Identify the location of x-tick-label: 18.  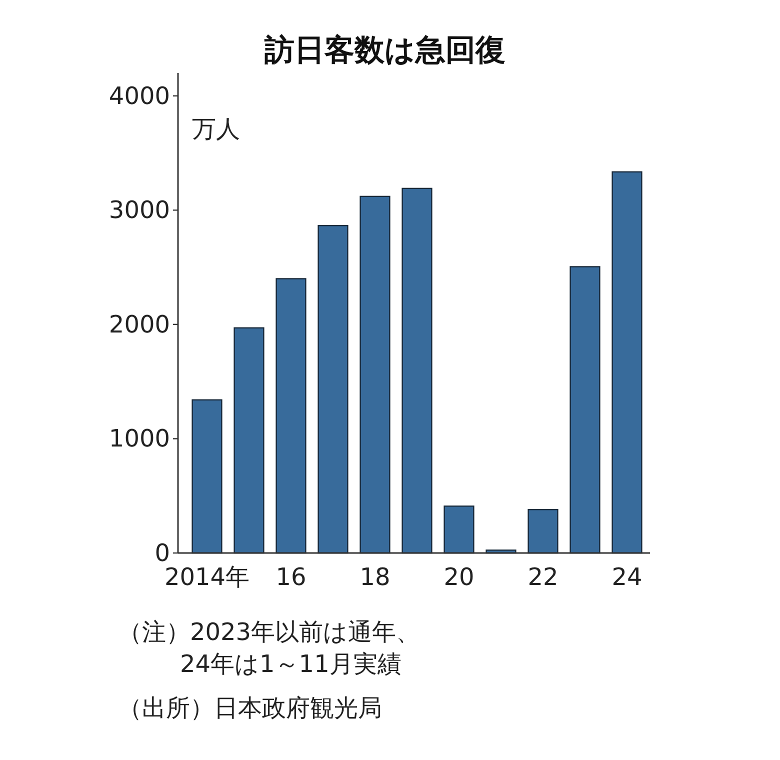
(375, 577).